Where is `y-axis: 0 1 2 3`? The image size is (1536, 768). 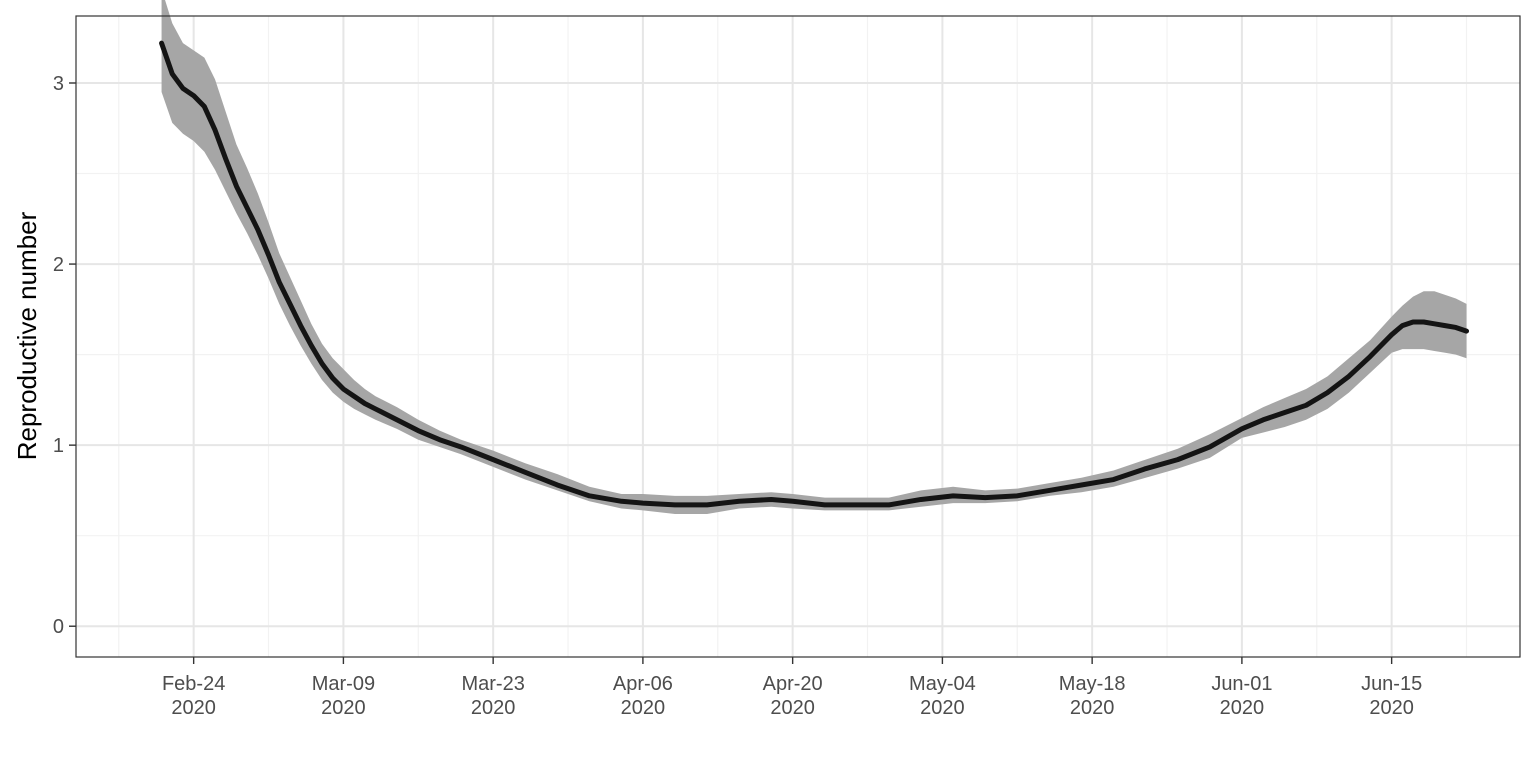 y-axis: 0 1 2 3 is located at coordinates (64, 355).